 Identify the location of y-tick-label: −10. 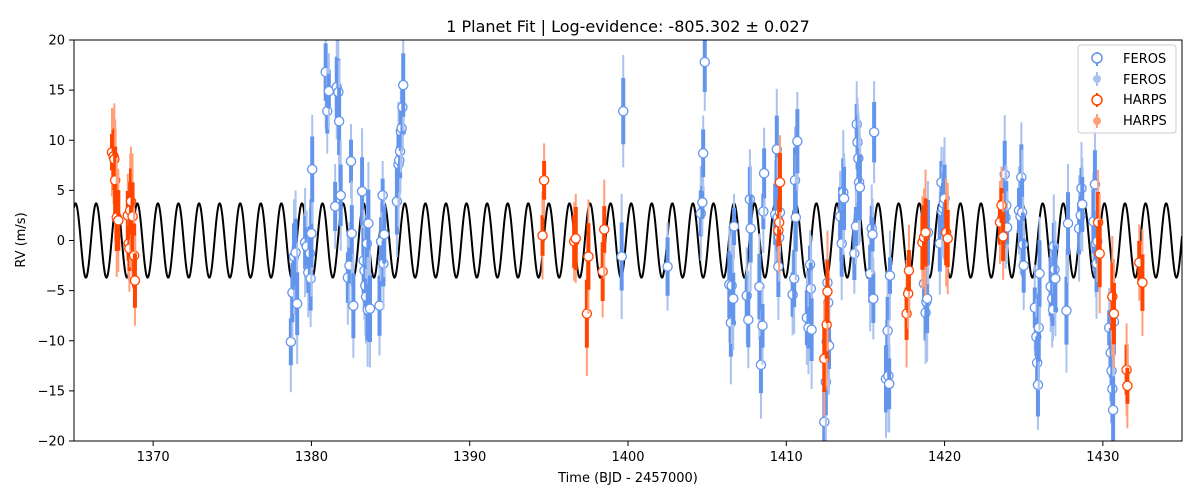
(51, 341).